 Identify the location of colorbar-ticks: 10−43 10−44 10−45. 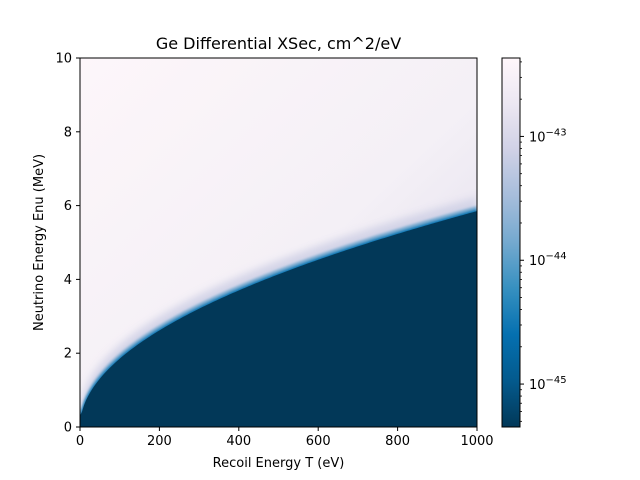
(543, 241).